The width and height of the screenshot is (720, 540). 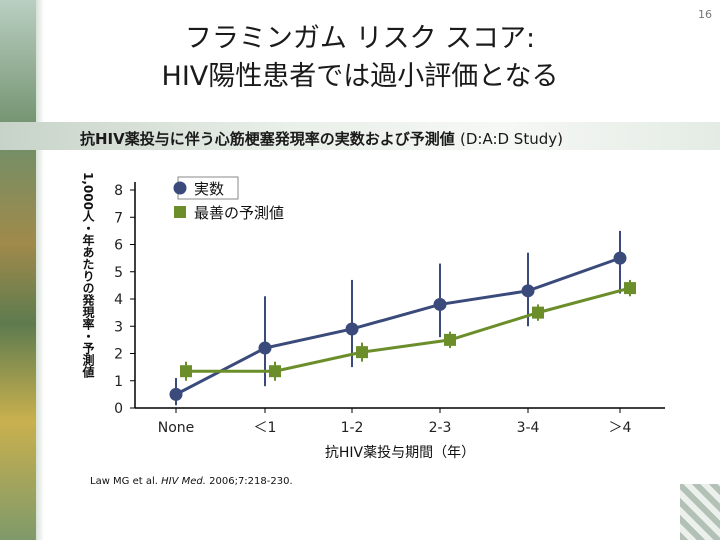 I want to click on legend-label-observed: 実数, so click(x=209, y=189).